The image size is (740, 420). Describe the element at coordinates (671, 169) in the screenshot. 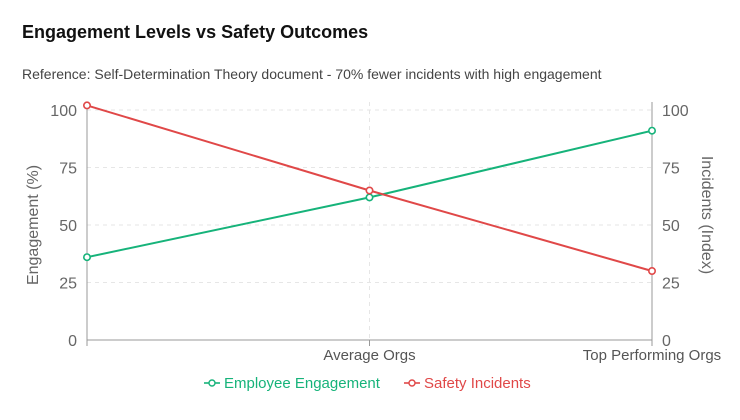

I see `y-right-tick-label: 75` at that location.